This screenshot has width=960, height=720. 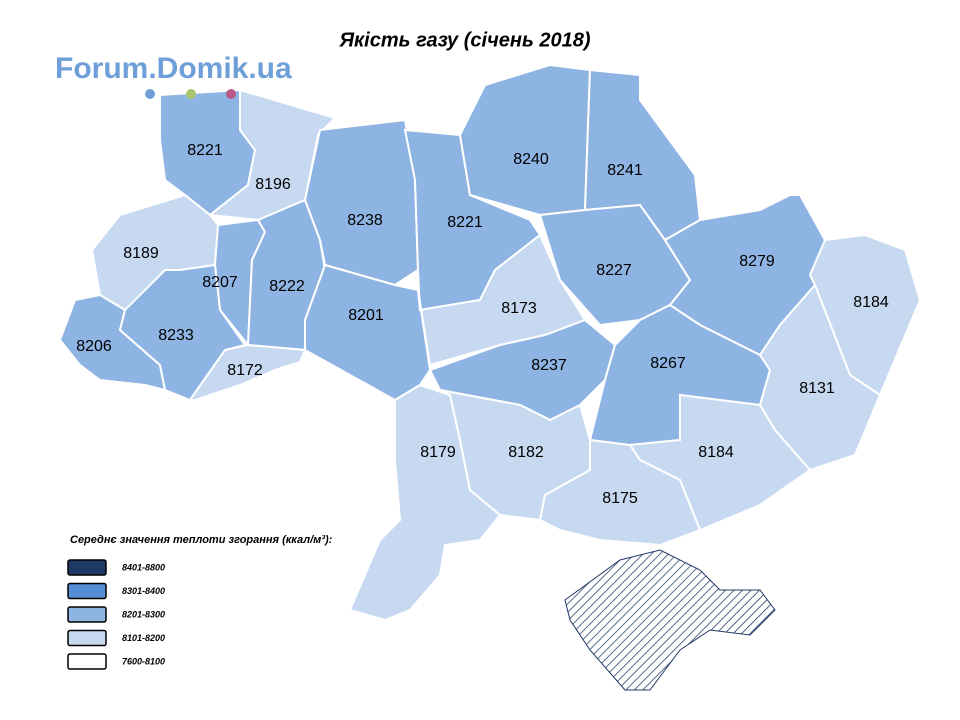 I want to click on legend-label: 8101-8200, so click(x=143, y=638).